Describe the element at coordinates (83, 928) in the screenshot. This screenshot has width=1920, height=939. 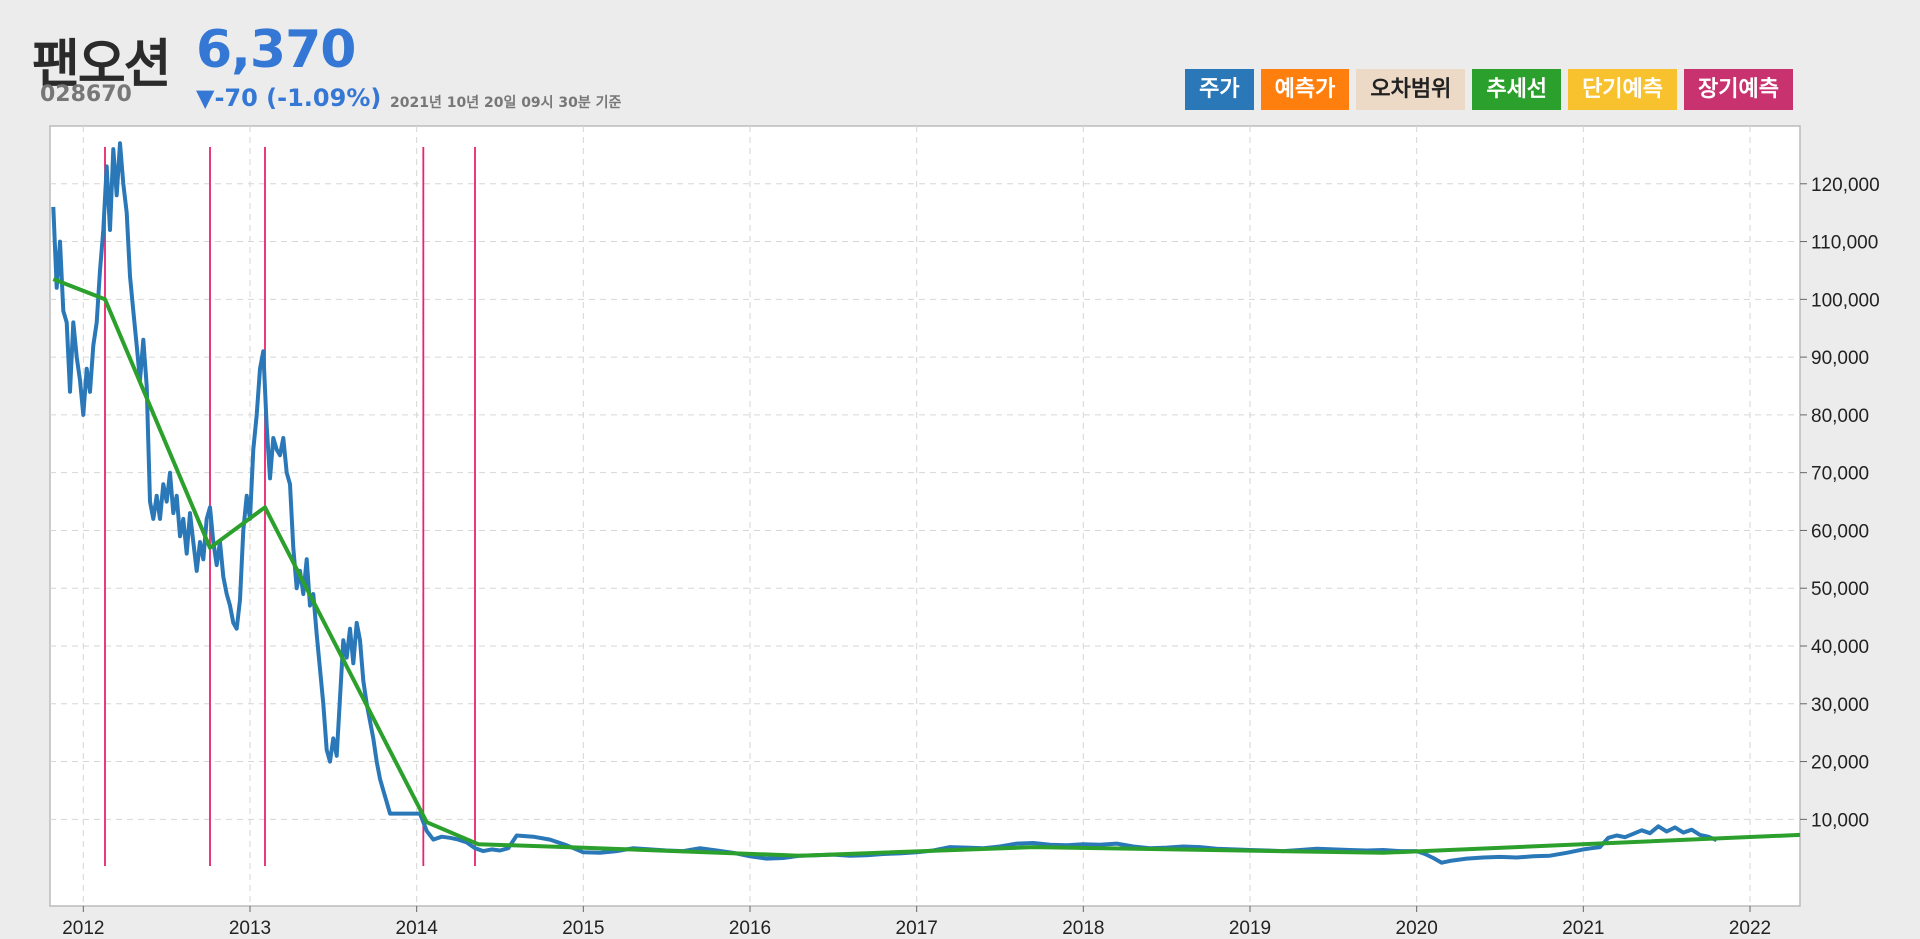
I see `x-tick-label: 2012` at that location.